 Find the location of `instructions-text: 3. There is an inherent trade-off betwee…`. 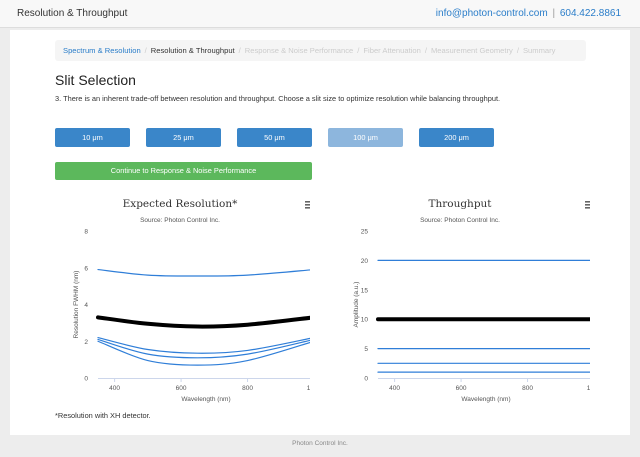

instructions-text: 3. There is an inherent trade-off betwee… is located at coordinates (278, 98).